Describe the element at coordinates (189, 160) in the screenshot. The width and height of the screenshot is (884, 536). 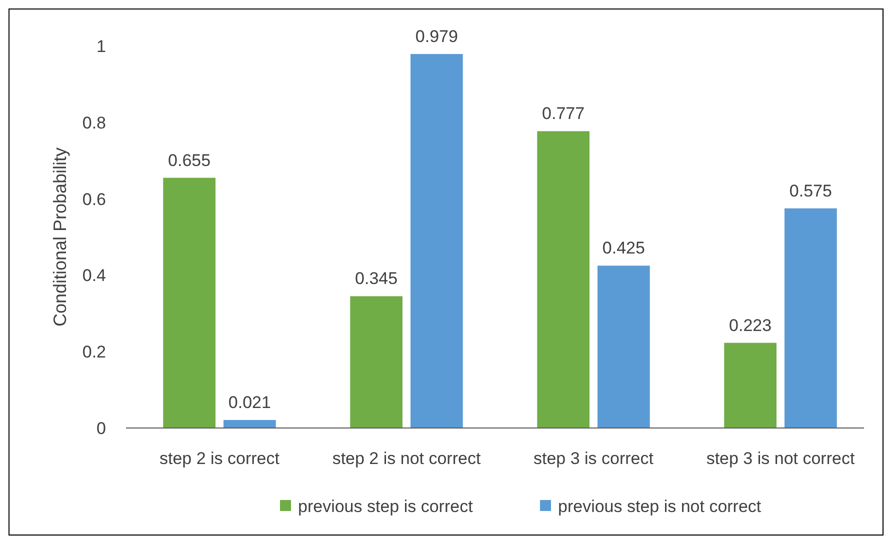
I see `data-label: 0.655` at that location.